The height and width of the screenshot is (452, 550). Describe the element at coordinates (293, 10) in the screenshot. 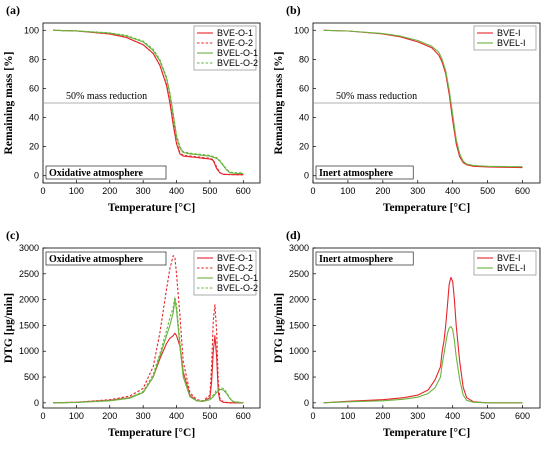

I see `panel-label: (b)` at that location.